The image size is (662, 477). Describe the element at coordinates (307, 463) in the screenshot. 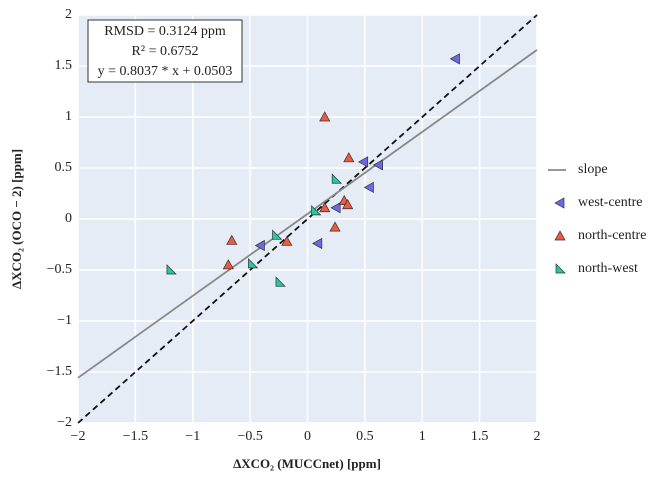

I see `x-axis-label: ΔXCO₂ (MUCCnet) [ppm]` at that location.